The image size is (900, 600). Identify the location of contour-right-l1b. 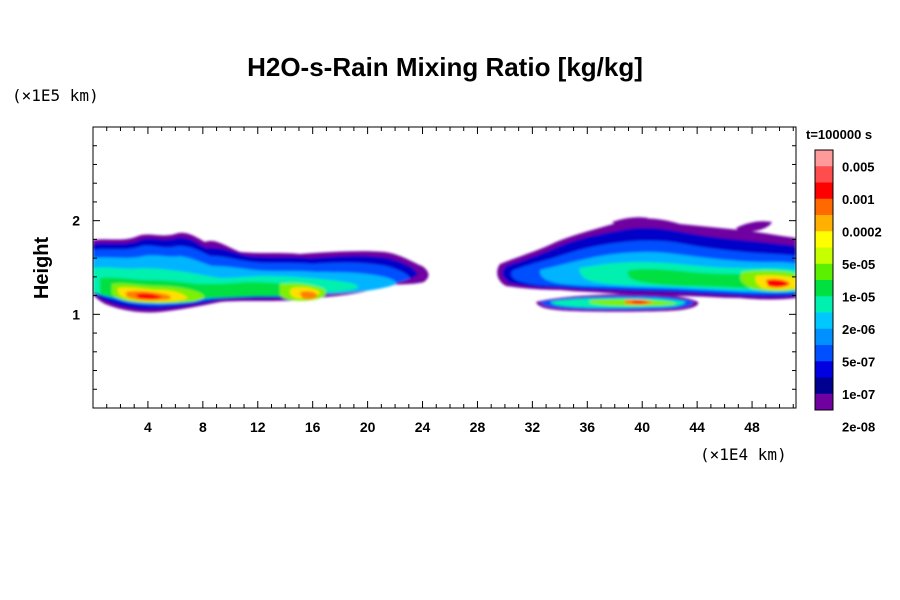
(630, 221).